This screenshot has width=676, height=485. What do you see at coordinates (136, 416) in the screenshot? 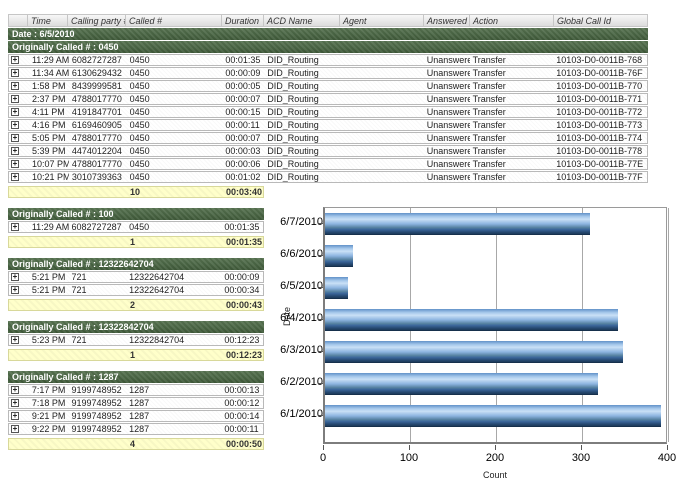
I see `table-row: +9:21 PM 9199748952 1287 00:00:14` at bounding box center [136, 416].